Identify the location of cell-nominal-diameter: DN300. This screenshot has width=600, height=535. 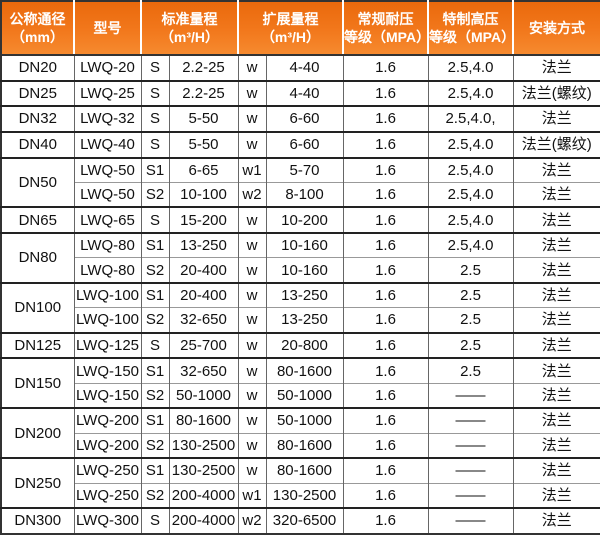
(38, 520).